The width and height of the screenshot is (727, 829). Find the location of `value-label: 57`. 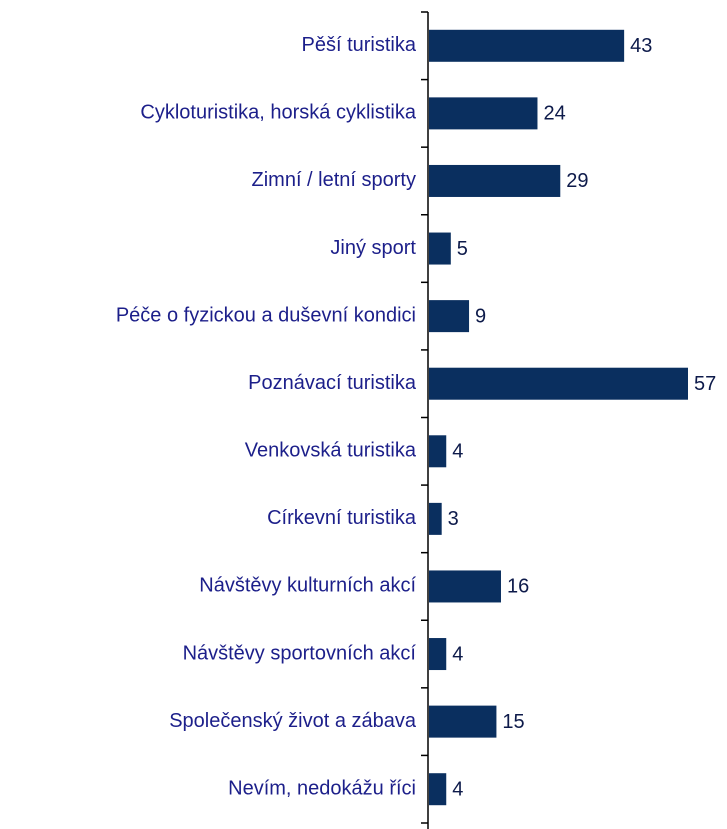

value-label: 57 is located at coordinates (705, 384).